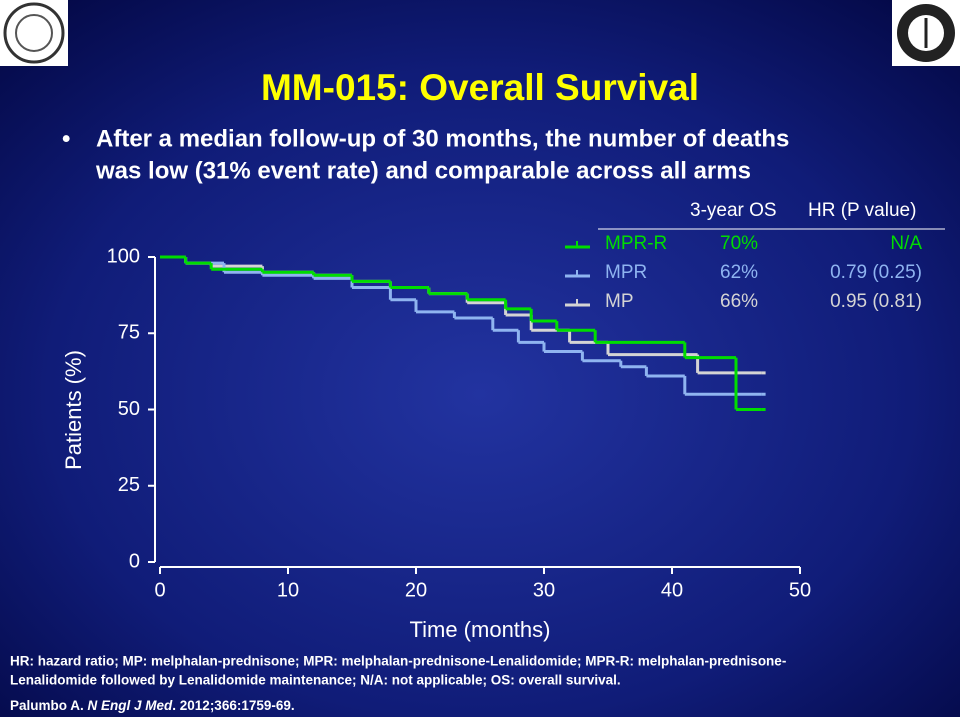  Describe the element at coordinates (288, 590) in the screenshot. I see `x-tick-label: 10` at that location.